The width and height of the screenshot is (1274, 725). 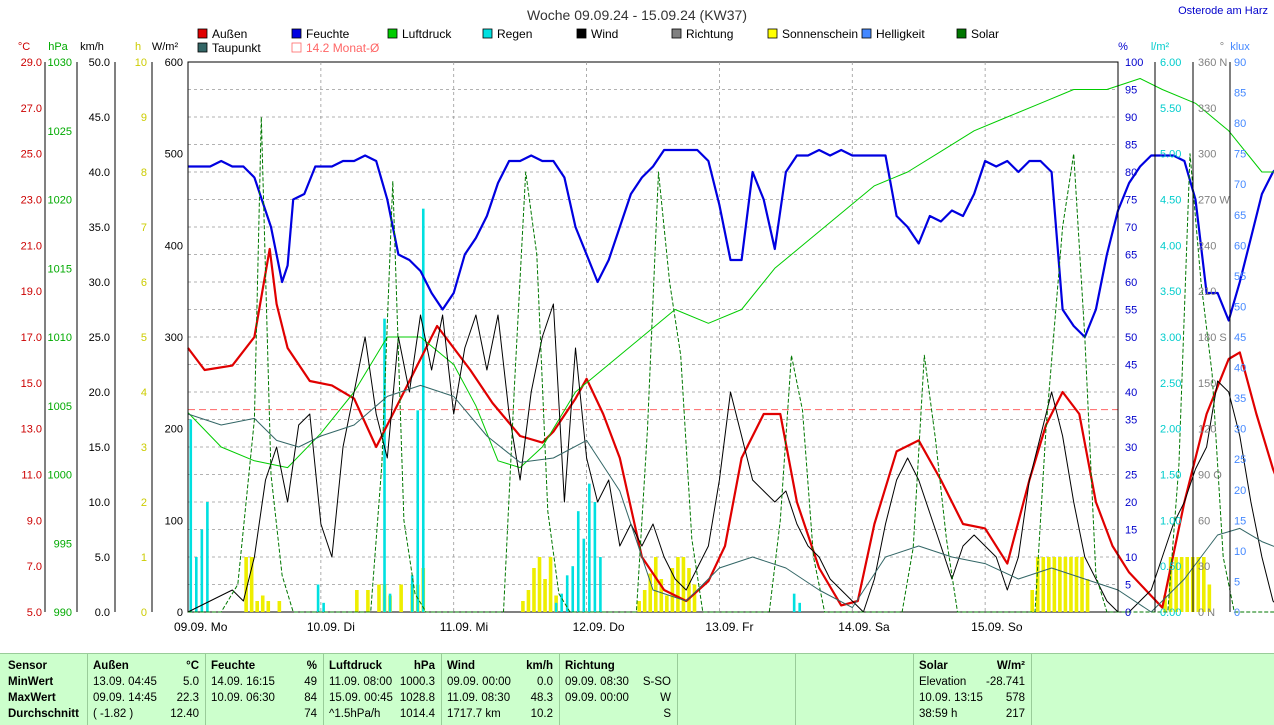 What do you see at coordinates (1207, 246) in the screenshot?
I see `tick-deg: 240` at bounding box center [1207, 246].